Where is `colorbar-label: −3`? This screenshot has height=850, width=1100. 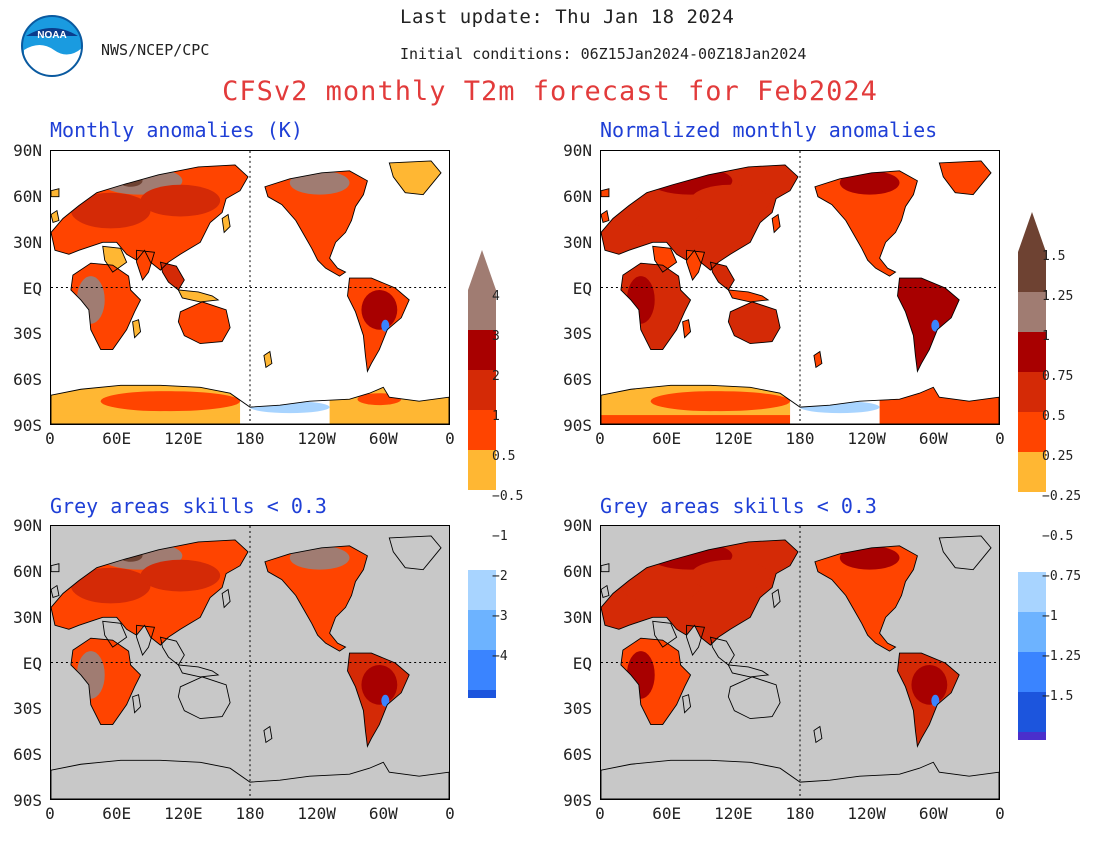
colorbar-label: −3 is located at coordinates (500, 616).